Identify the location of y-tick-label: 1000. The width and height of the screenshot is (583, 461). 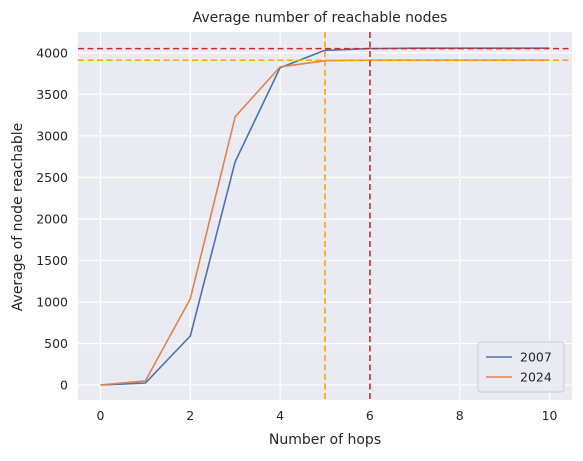
(52, 301).